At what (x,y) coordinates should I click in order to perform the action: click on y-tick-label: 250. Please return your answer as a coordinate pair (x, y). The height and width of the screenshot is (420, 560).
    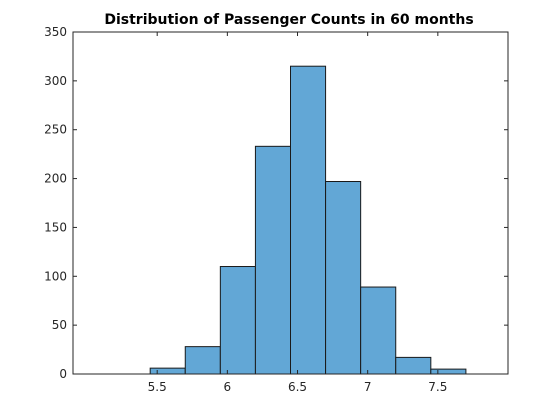
    Looking at the image, I should click on (55, 130).